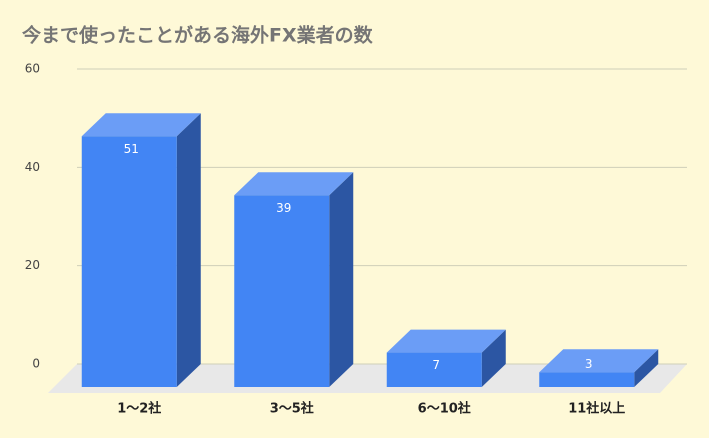 This screenshot has height=438, width=709. I want to click on y-tick-label: 60, so click(32, 69).